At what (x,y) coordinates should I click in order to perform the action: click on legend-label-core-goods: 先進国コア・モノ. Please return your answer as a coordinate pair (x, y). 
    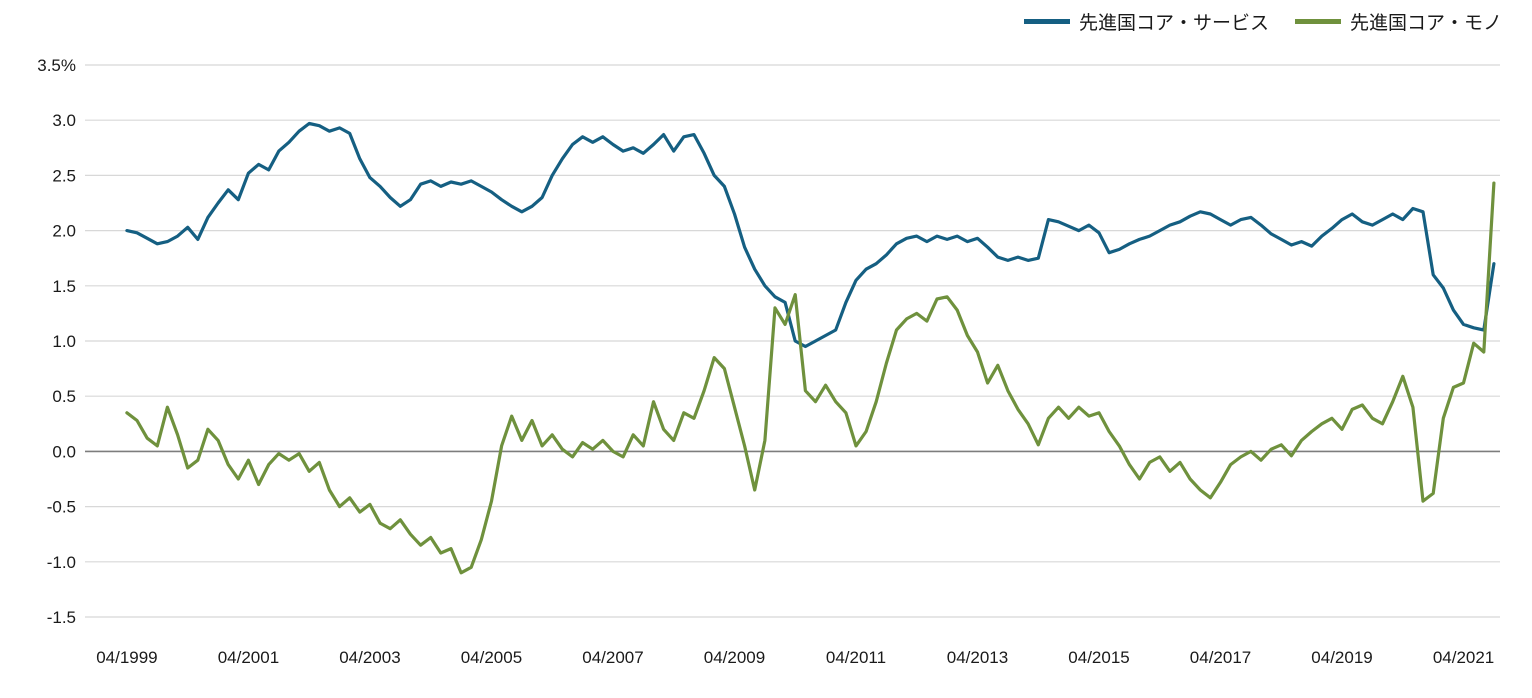
    Looking at the image, I should click on (1425, 23).